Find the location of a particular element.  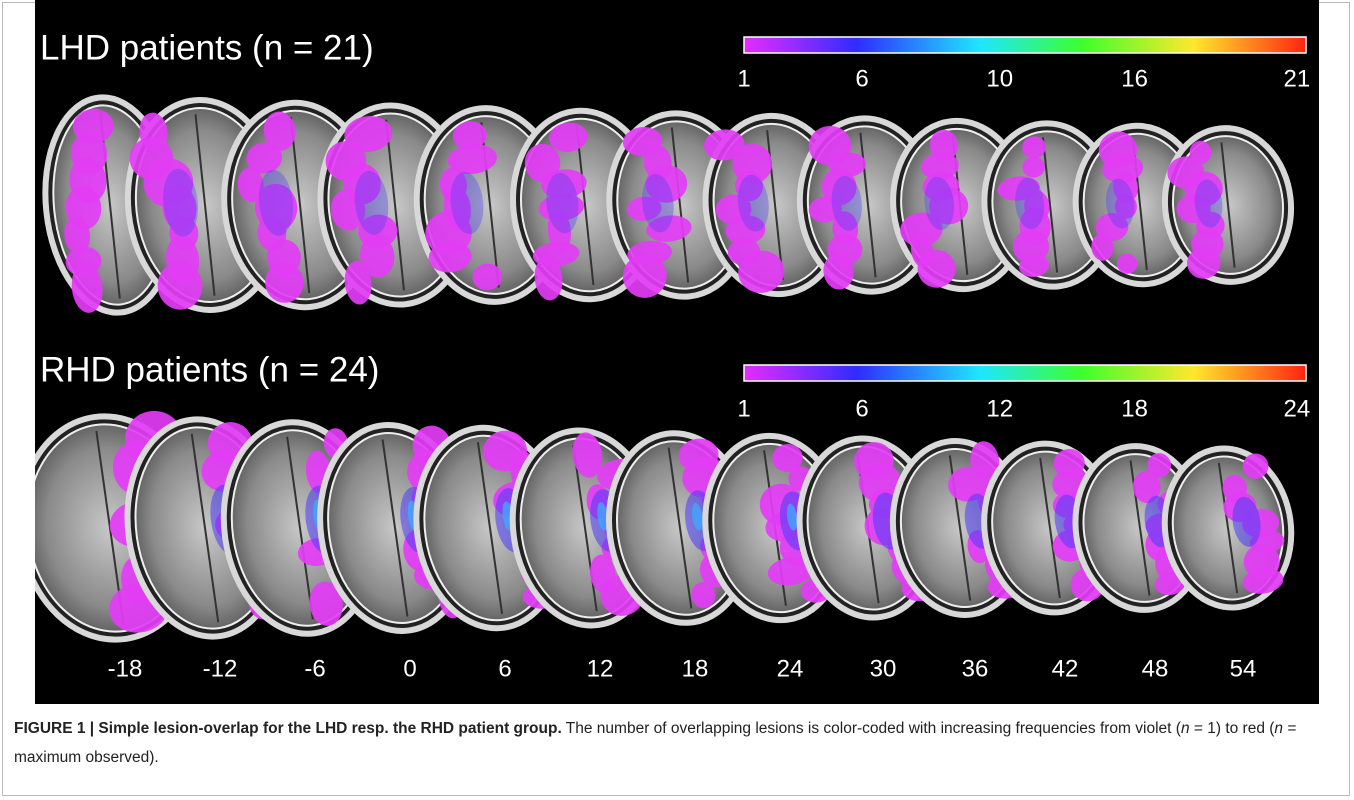

slice-label: 18 is located at coordinates (695, 668).